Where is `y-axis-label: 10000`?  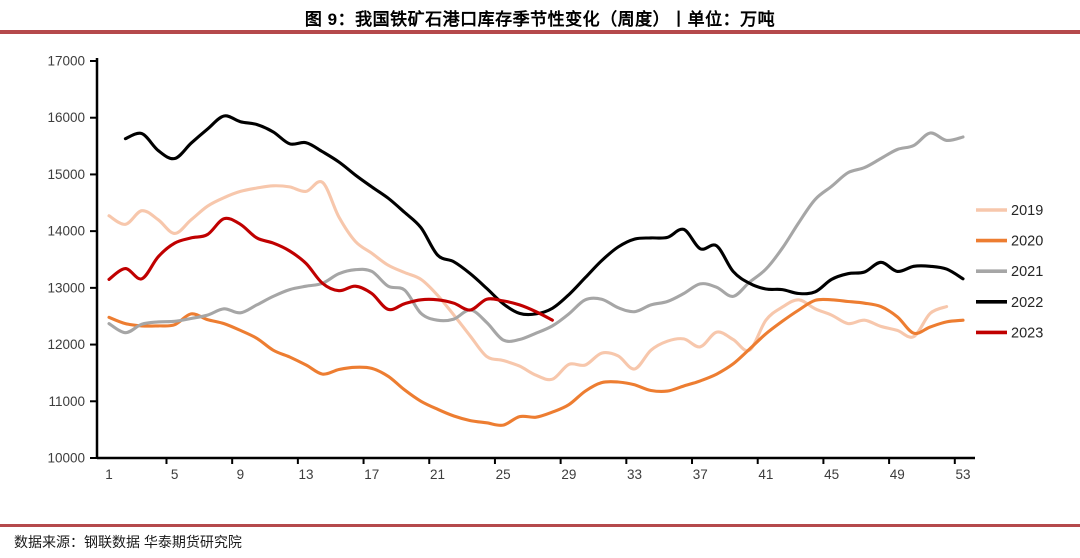 y-axis-label: 10000 is located at coordinates (66, 458).